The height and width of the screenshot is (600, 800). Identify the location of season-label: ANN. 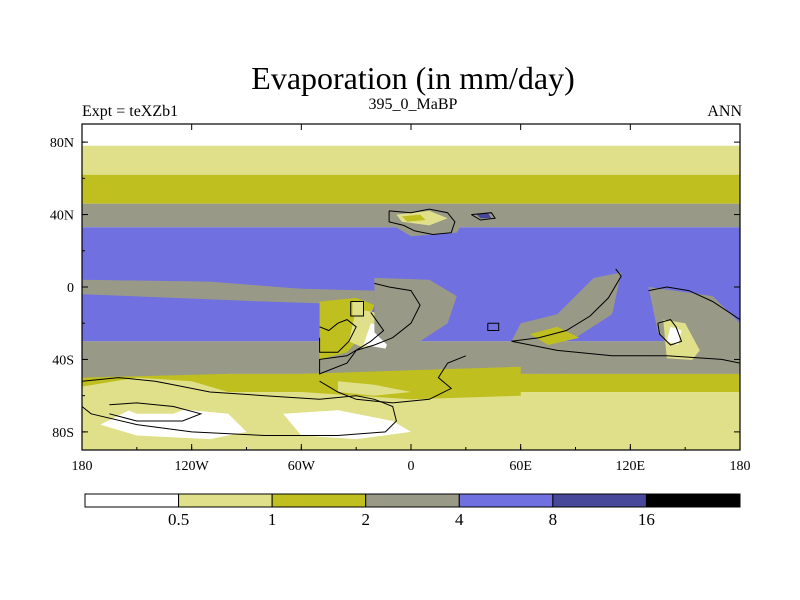
(724, 111).